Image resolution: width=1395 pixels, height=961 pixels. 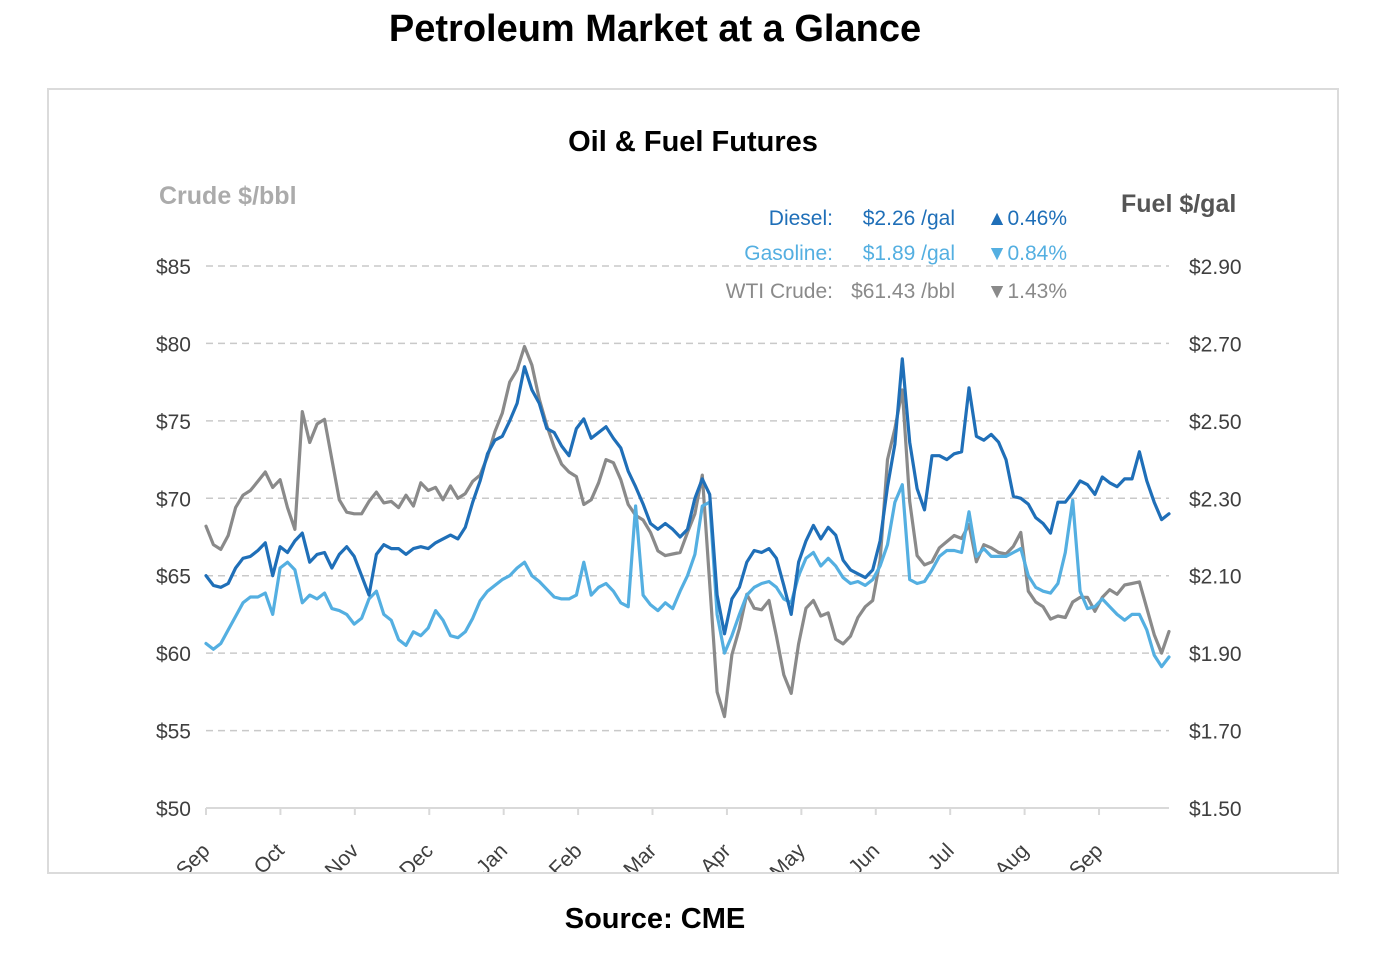 I want to click on legend-row-wti: WTI Crude: $61.43 /bbl ▼1.43%, so click(x=896, y=292).